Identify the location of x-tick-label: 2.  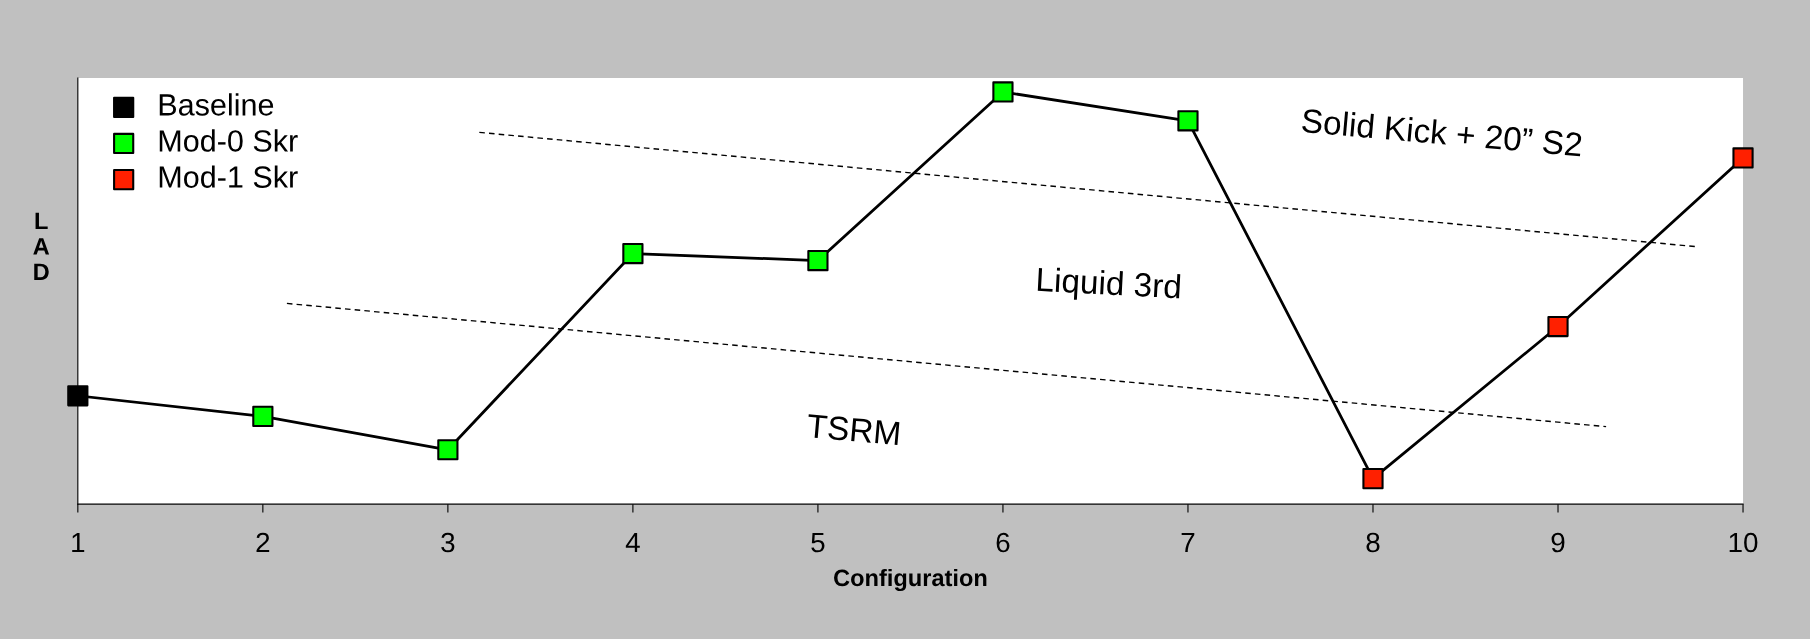
(263, 542).